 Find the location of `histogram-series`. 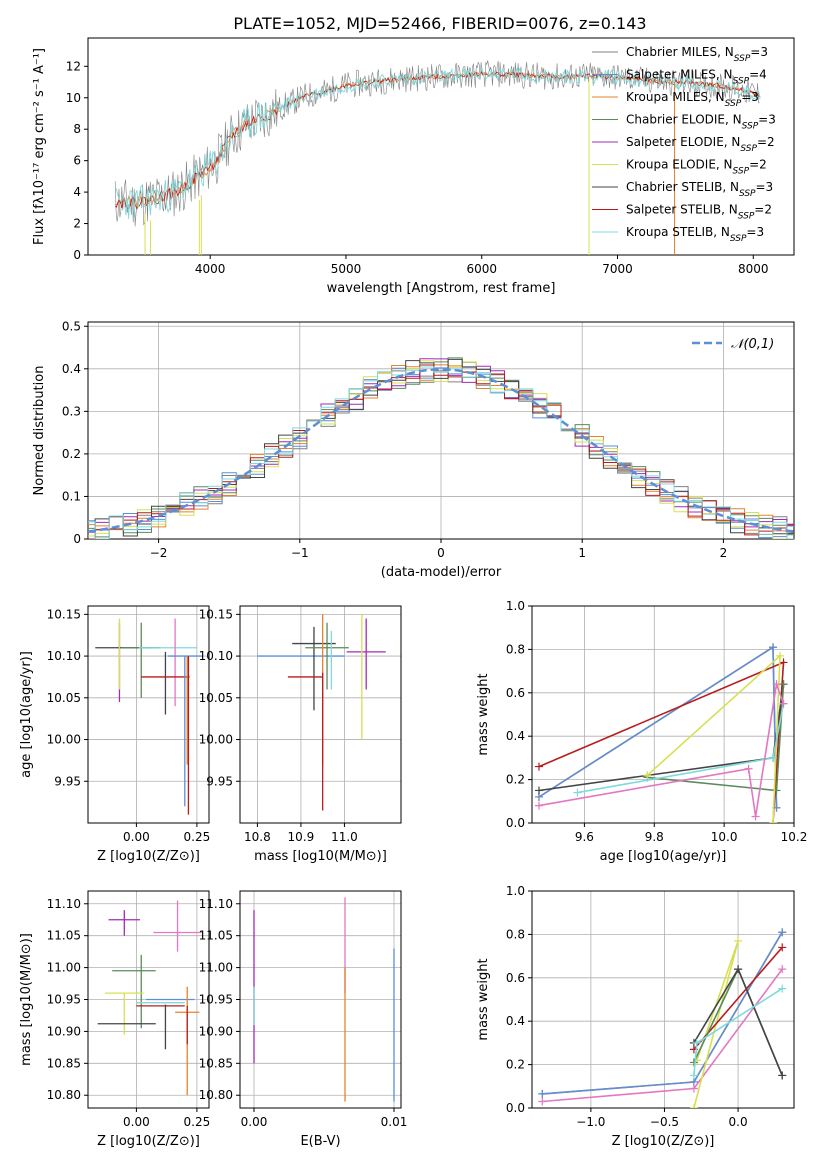

histogram-series is located at coordinates (441, 451).